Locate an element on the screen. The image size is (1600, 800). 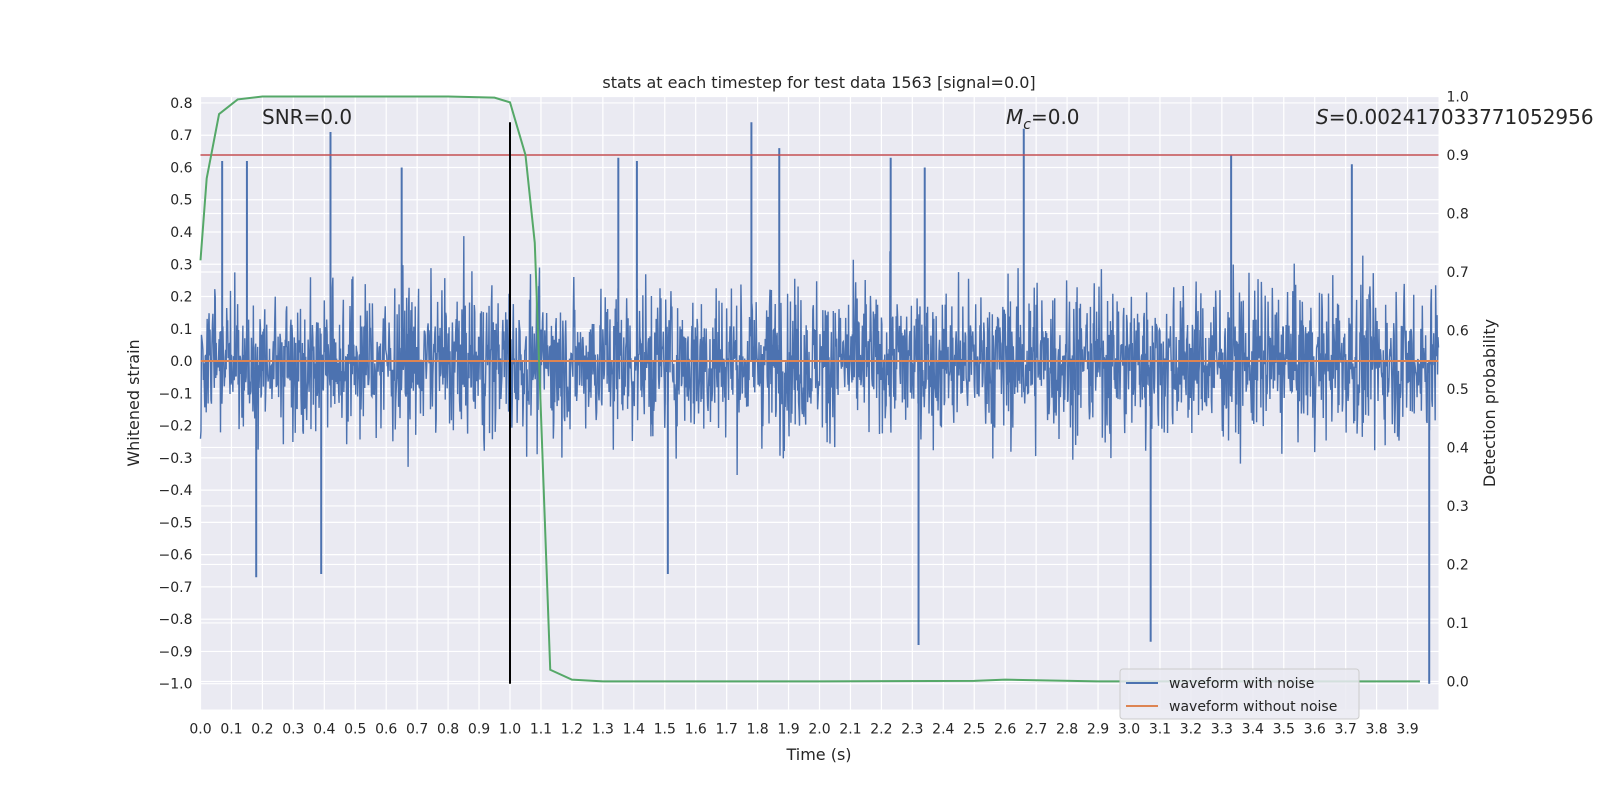
y2-tick-label: 0.6 is located at coordinates (1458, 331).